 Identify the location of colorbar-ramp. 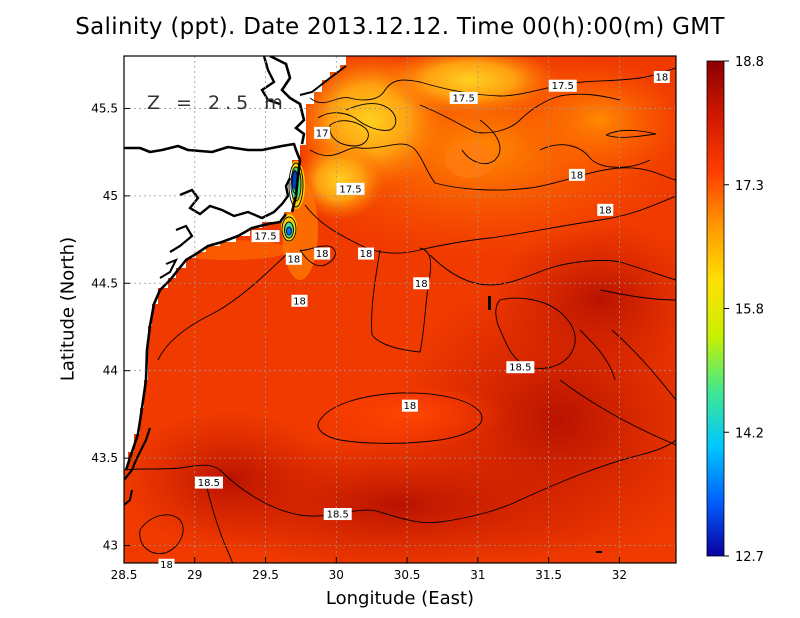
(715, 308).